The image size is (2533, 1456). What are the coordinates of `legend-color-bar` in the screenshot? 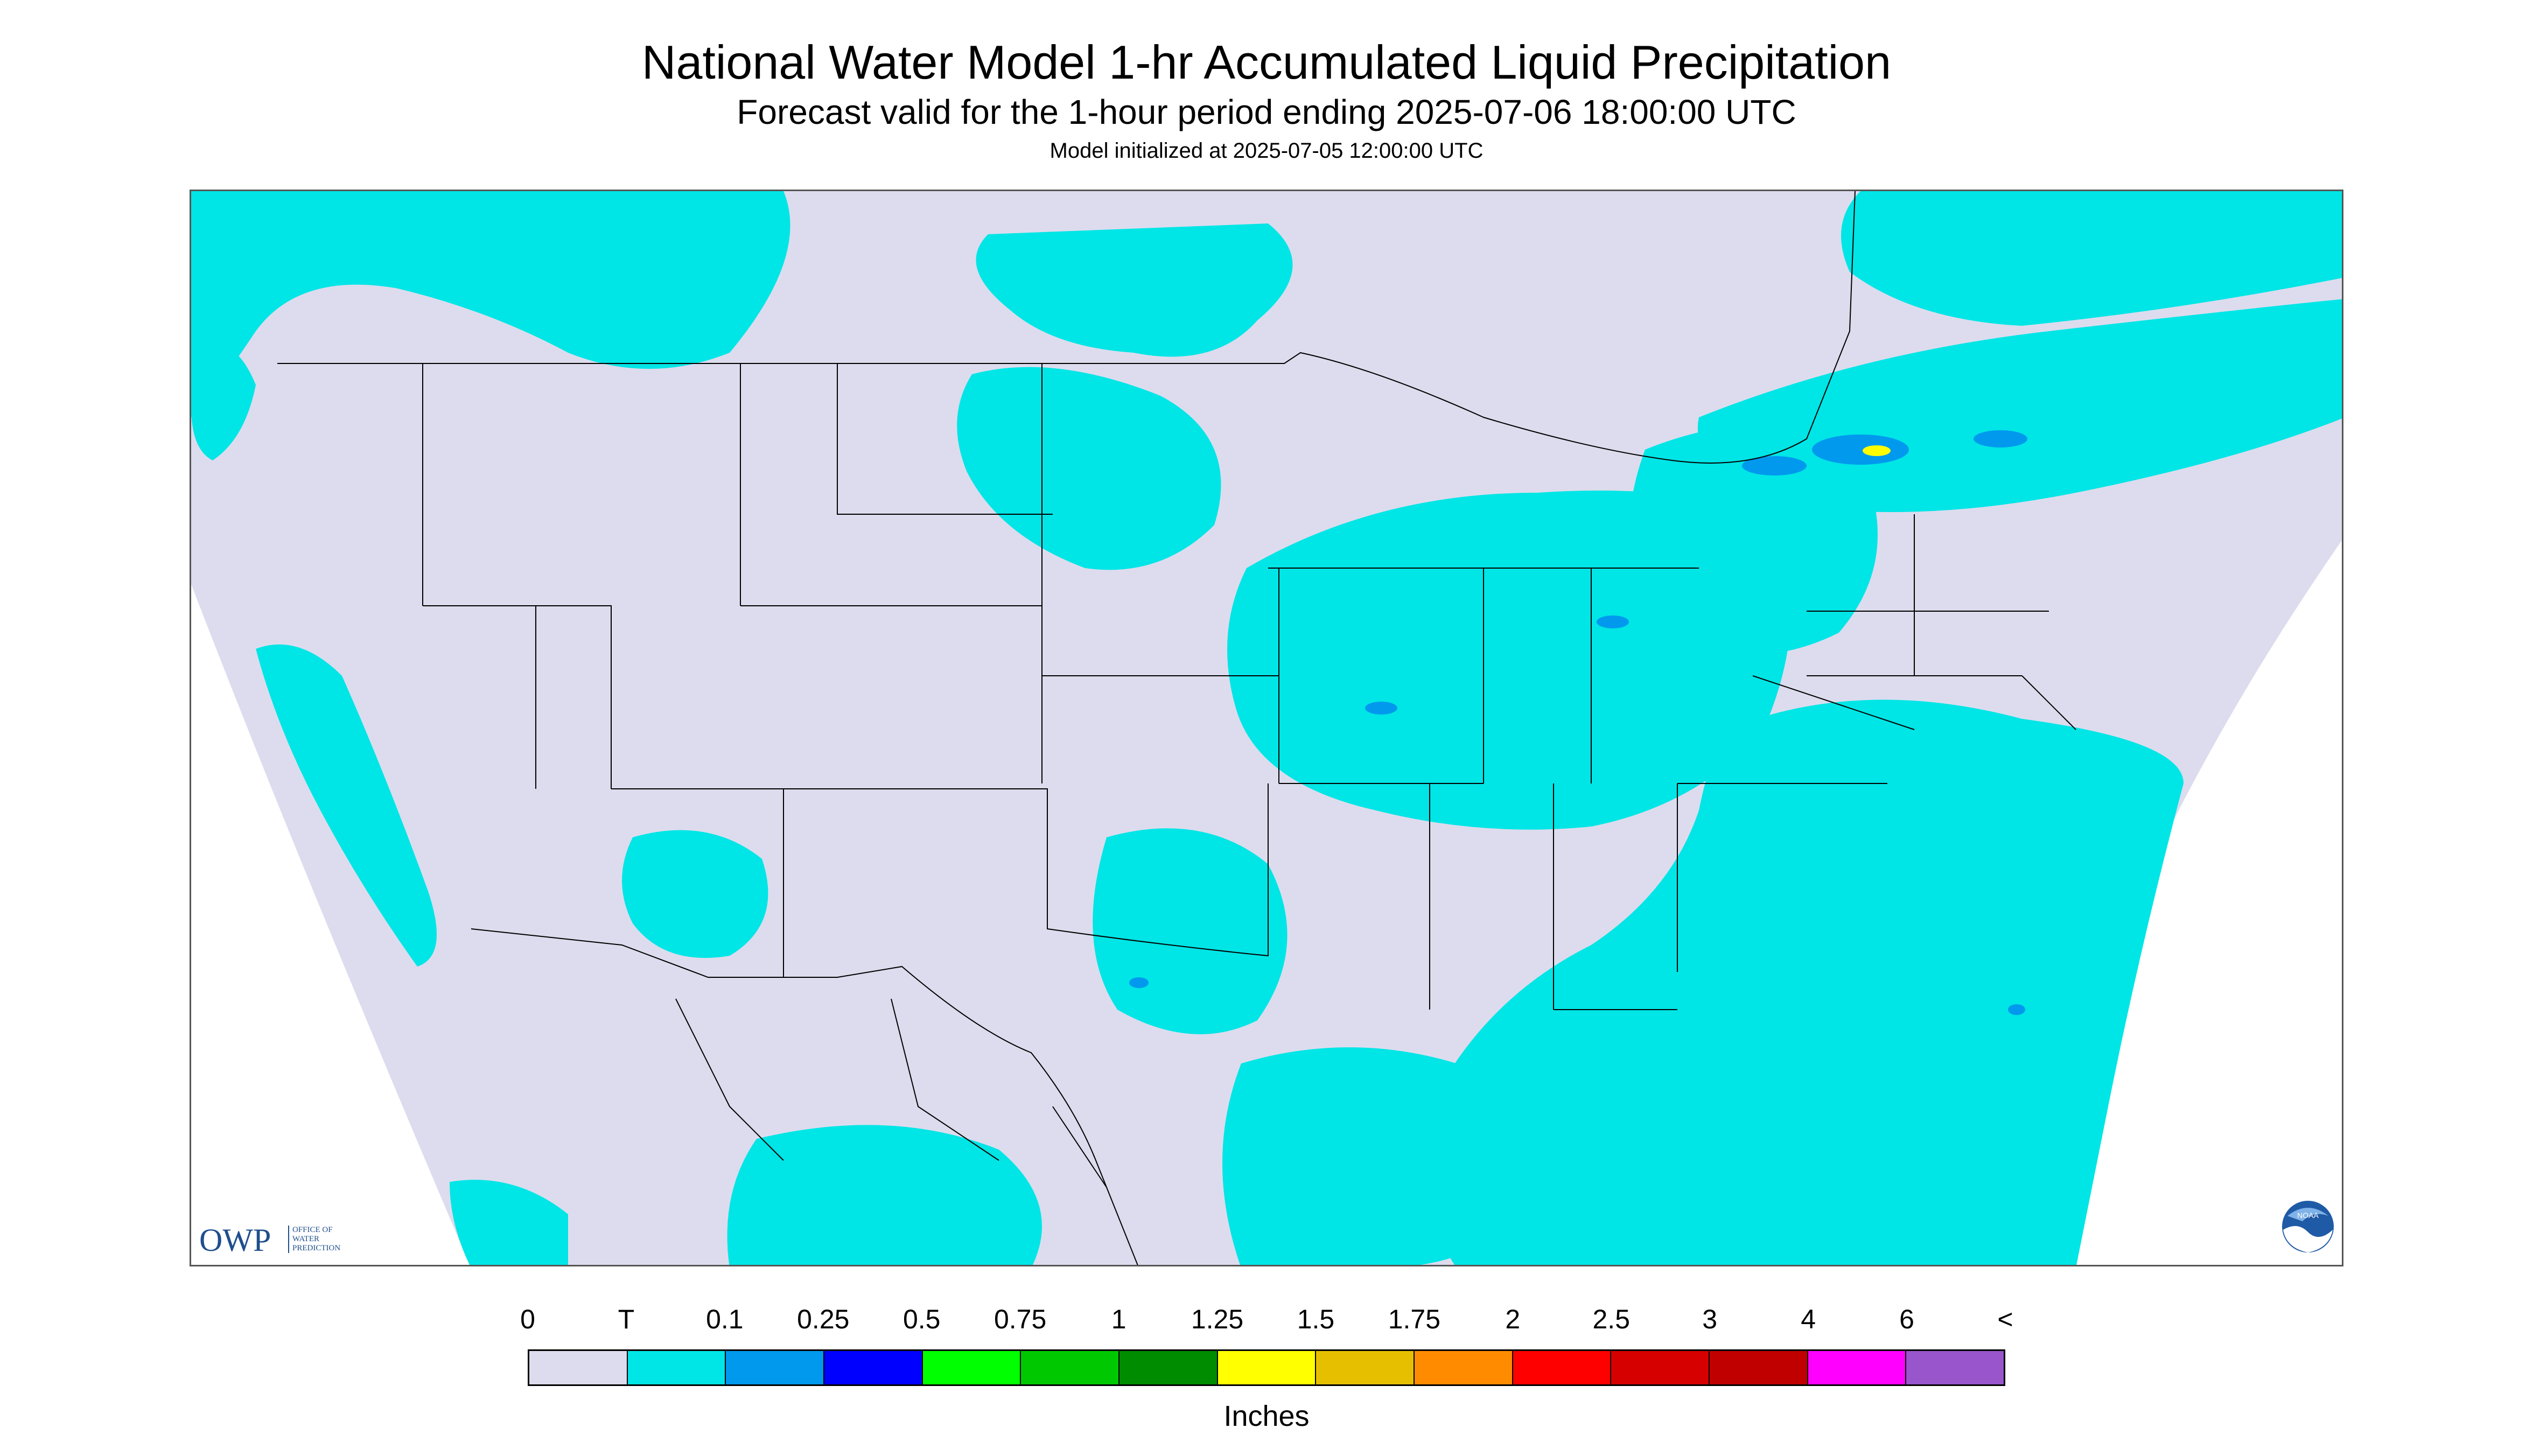 It's located at (1266, 1367).